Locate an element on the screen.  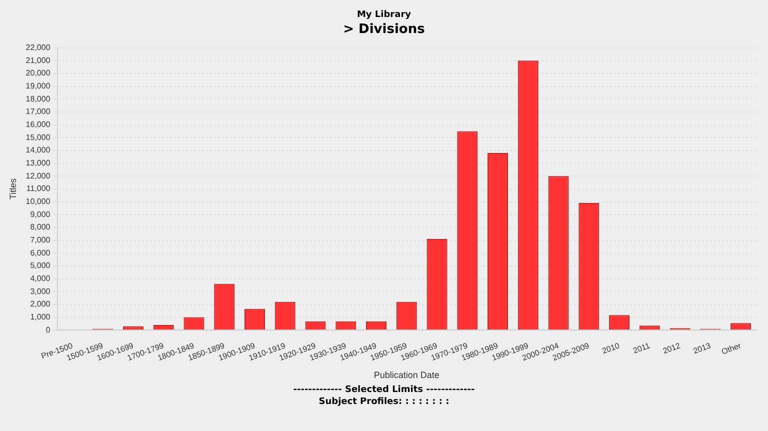
x-tick-label: 2013 is located at coordinates (702, 348).